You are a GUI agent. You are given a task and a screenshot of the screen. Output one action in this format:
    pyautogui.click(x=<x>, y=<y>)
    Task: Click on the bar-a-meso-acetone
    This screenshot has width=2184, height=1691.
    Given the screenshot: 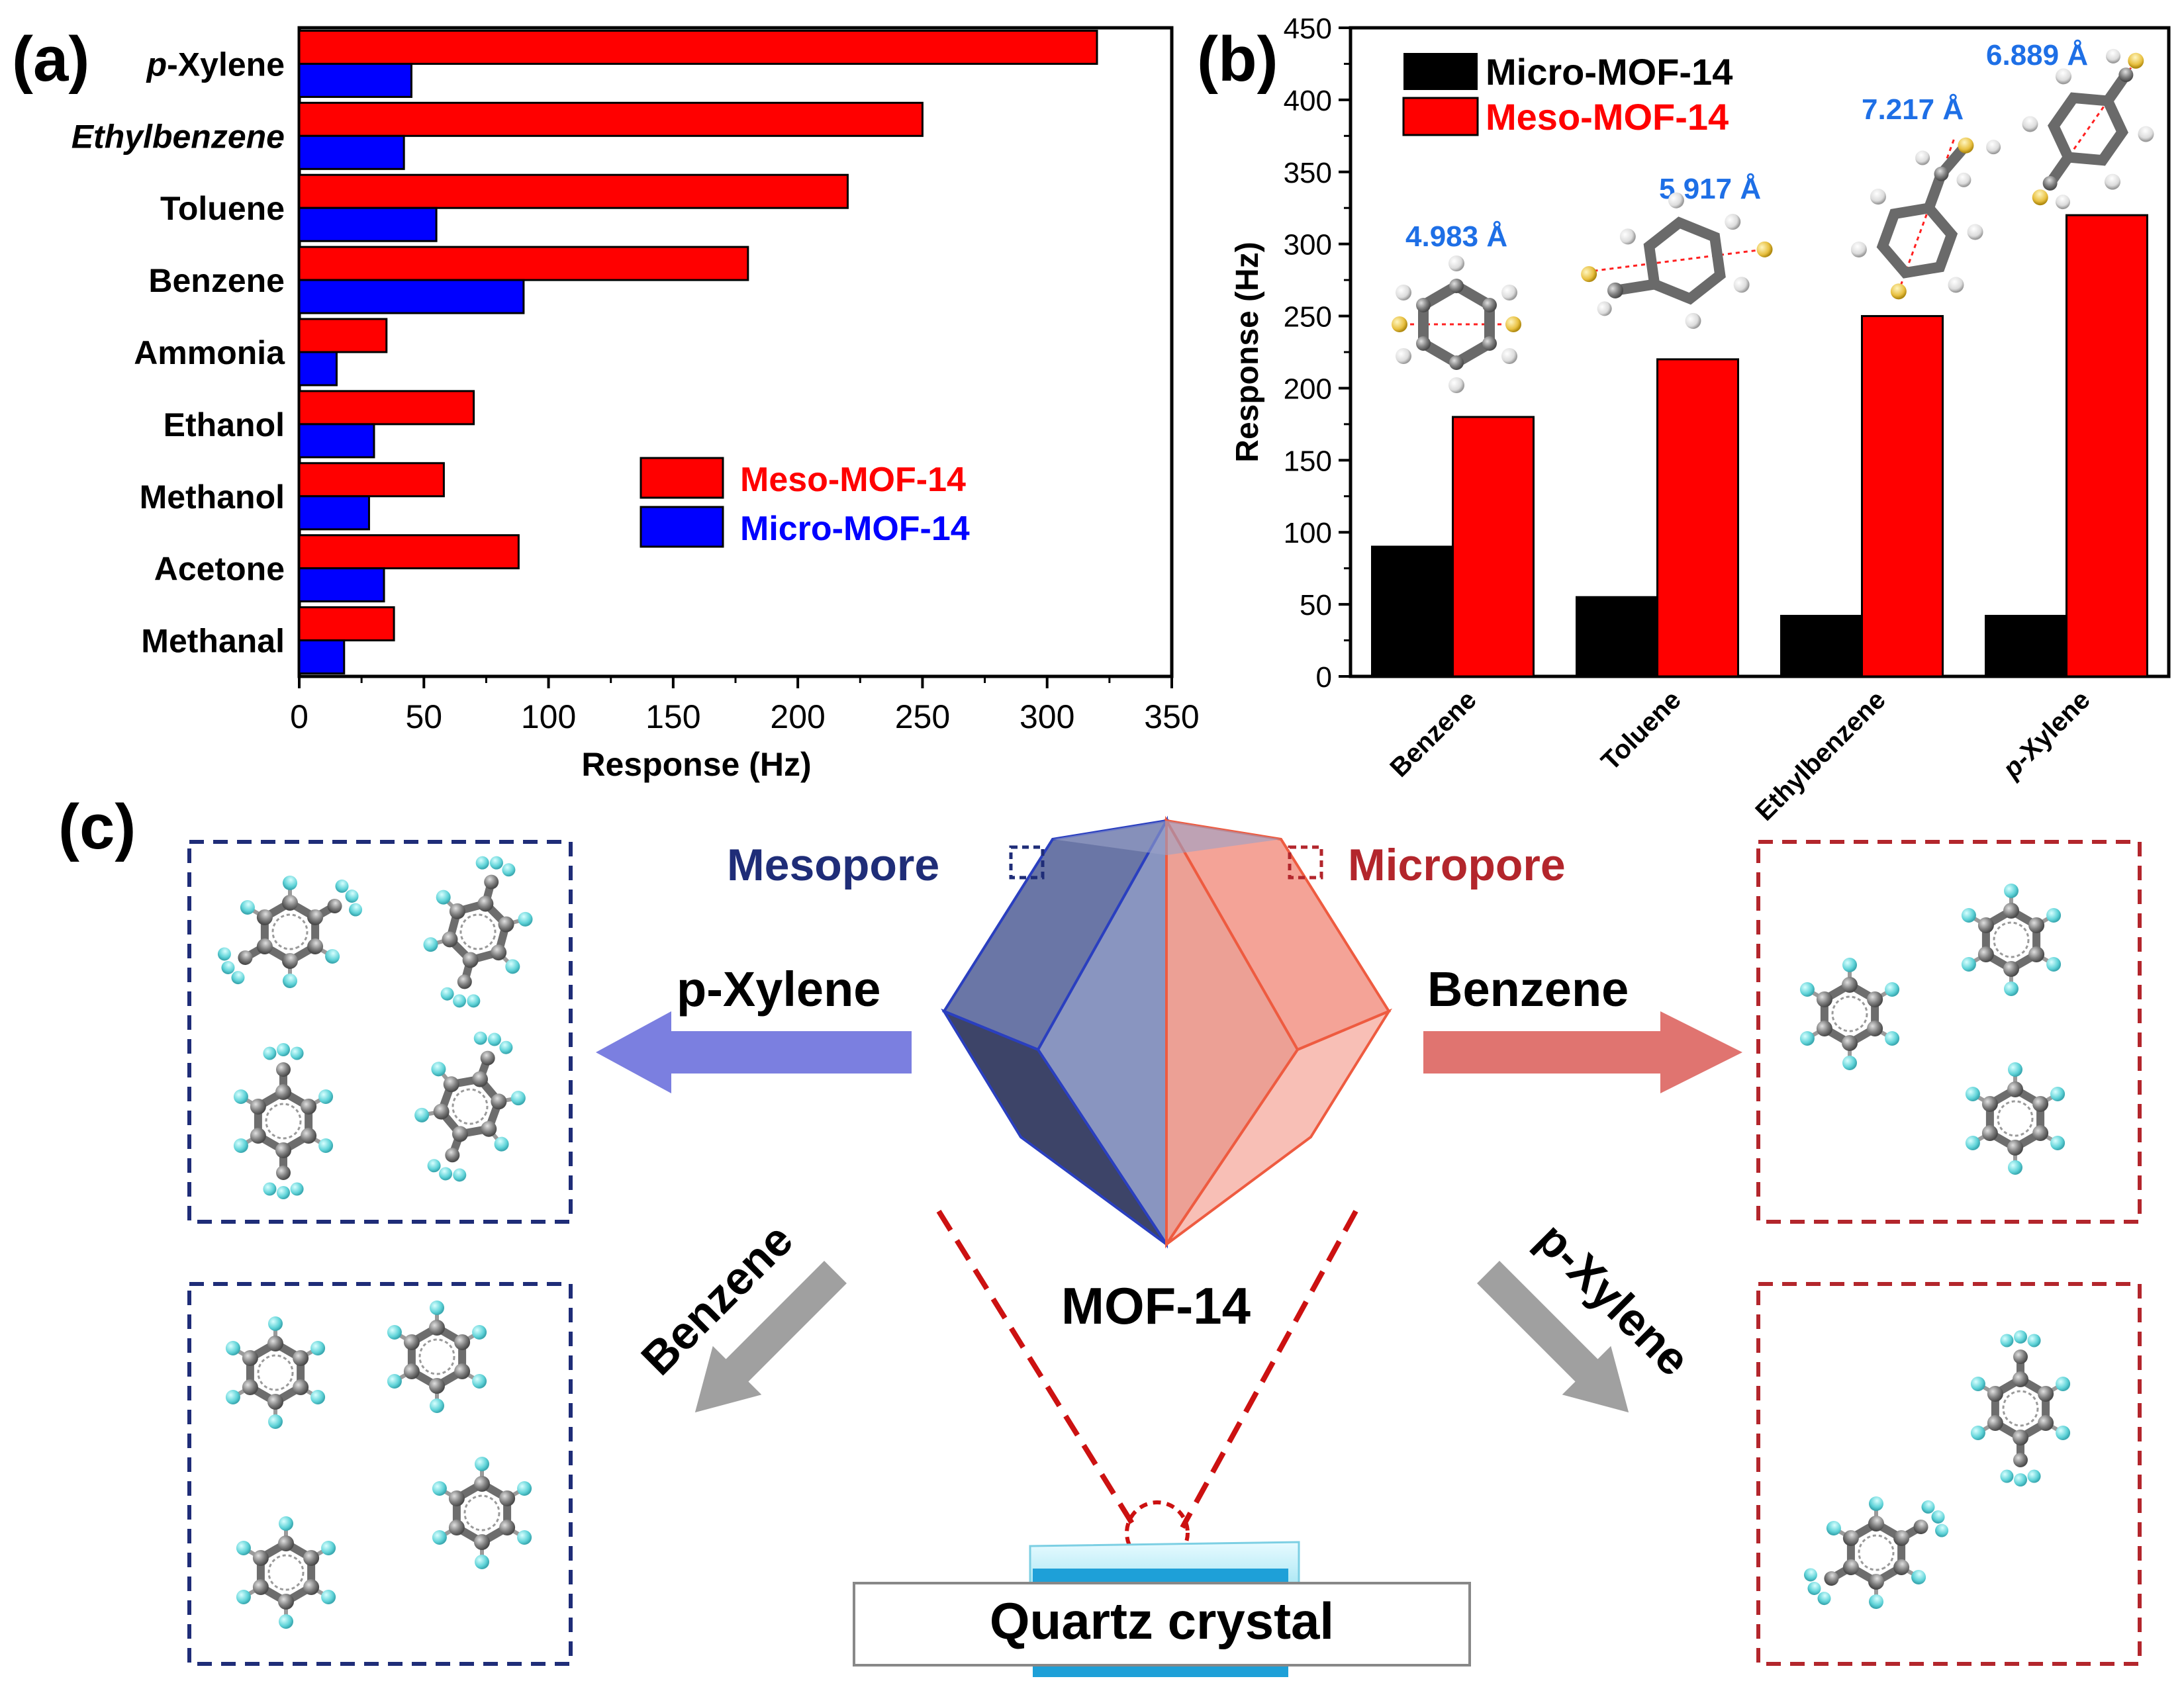 What is the action you would take?
    pyautogui.click(x=409, y=552)
    